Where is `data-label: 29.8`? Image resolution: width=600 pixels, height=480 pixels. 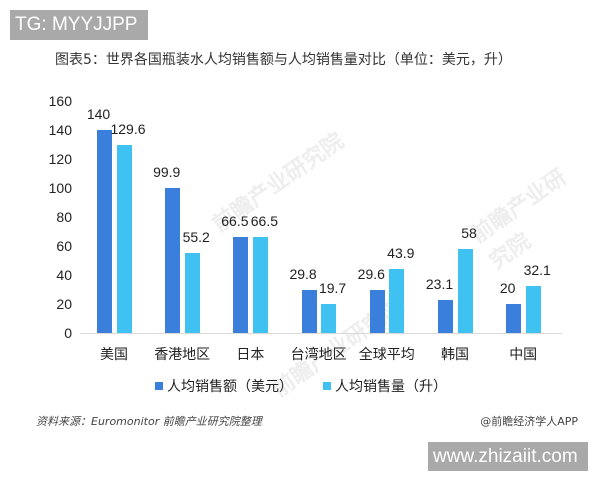
data-label: 29.8 is located at coordinates (303, 273).